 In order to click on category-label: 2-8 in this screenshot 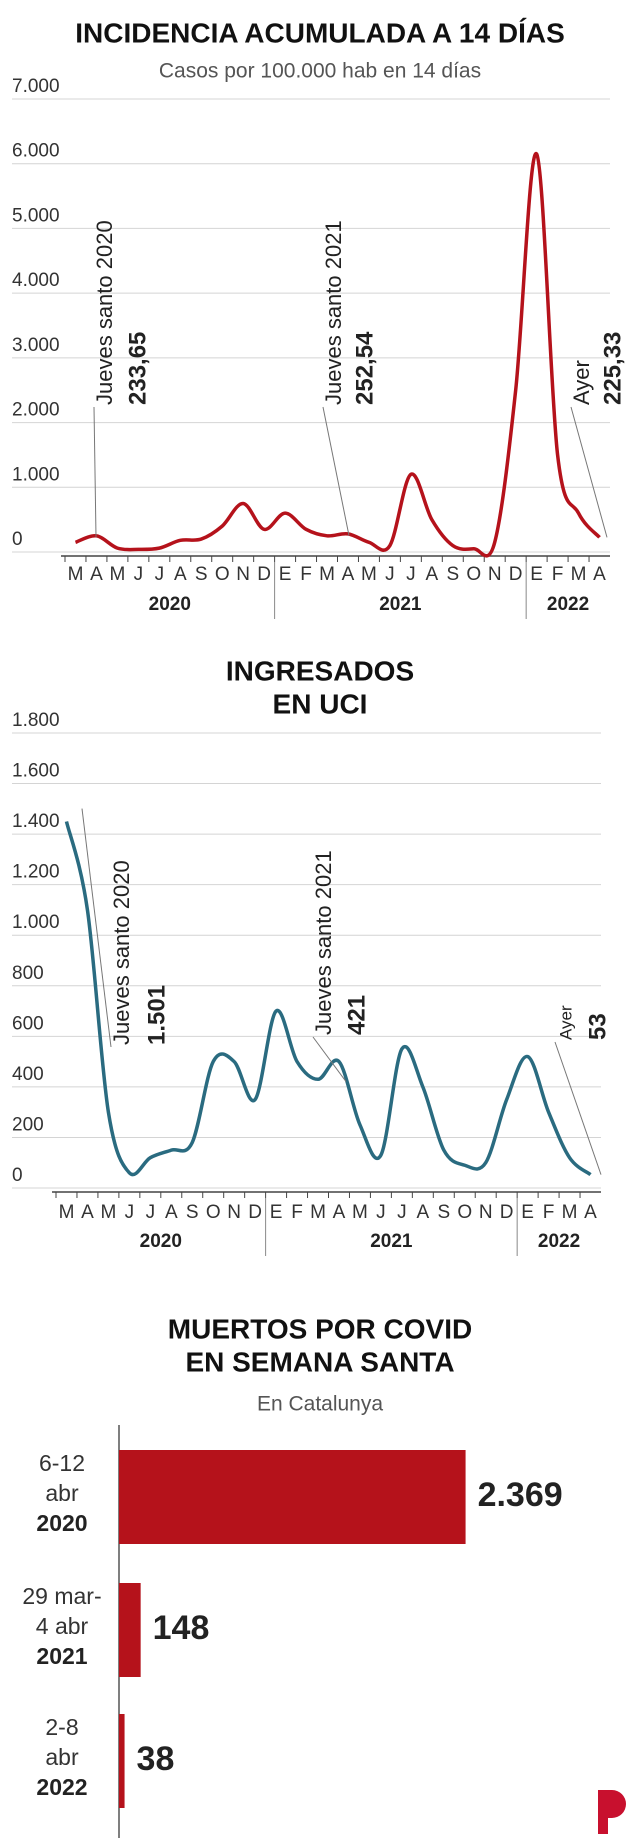, I will do `click(61, 1727)`.